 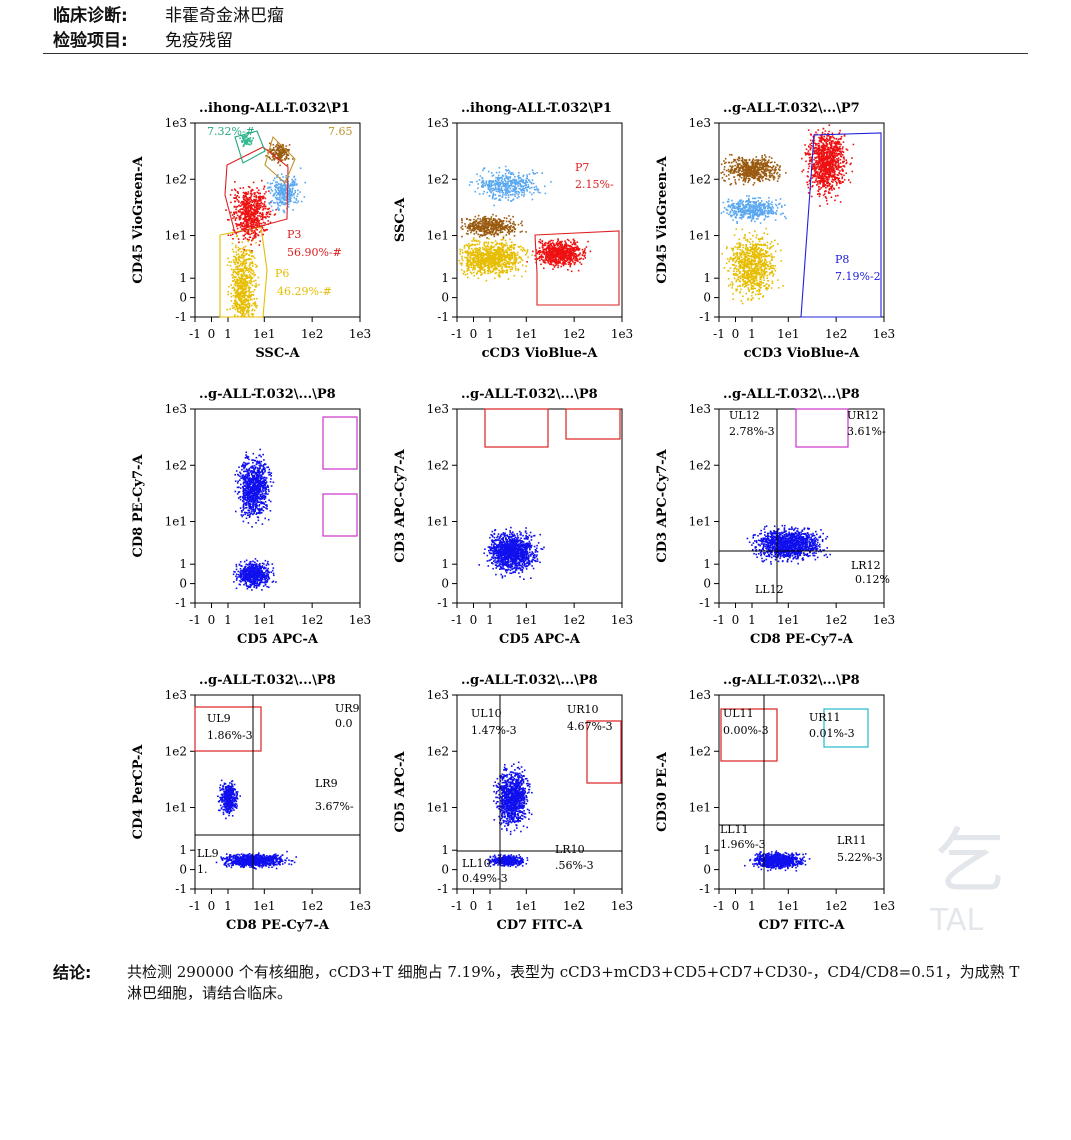 What do you see at coordinates (705, 317) in the screenshot?
I see `y-tick-label: -1` at bounding box center [705, 317].